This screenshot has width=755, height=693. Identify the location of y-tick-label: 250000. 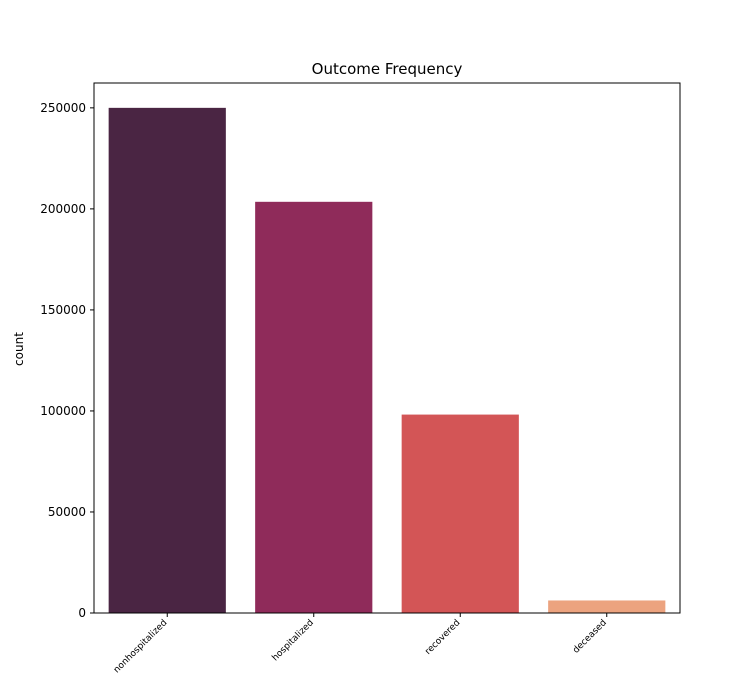
(63, 108).